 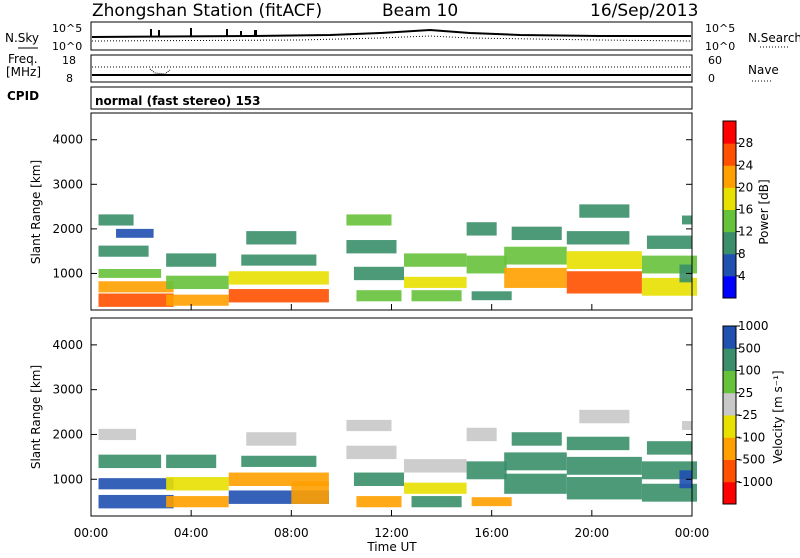 I want to click on nsky-series, so click(x=391, y=35).